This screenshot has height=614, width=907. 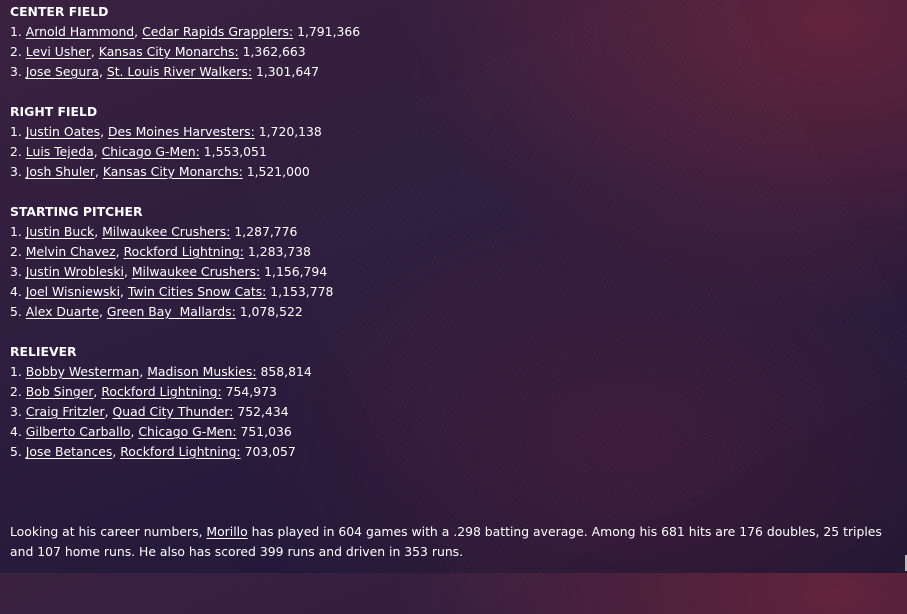 What do you see at coordinates (62, 71) in the screenshot?
I see `player-link: Jose Segura` at bounding box center [62, 71].